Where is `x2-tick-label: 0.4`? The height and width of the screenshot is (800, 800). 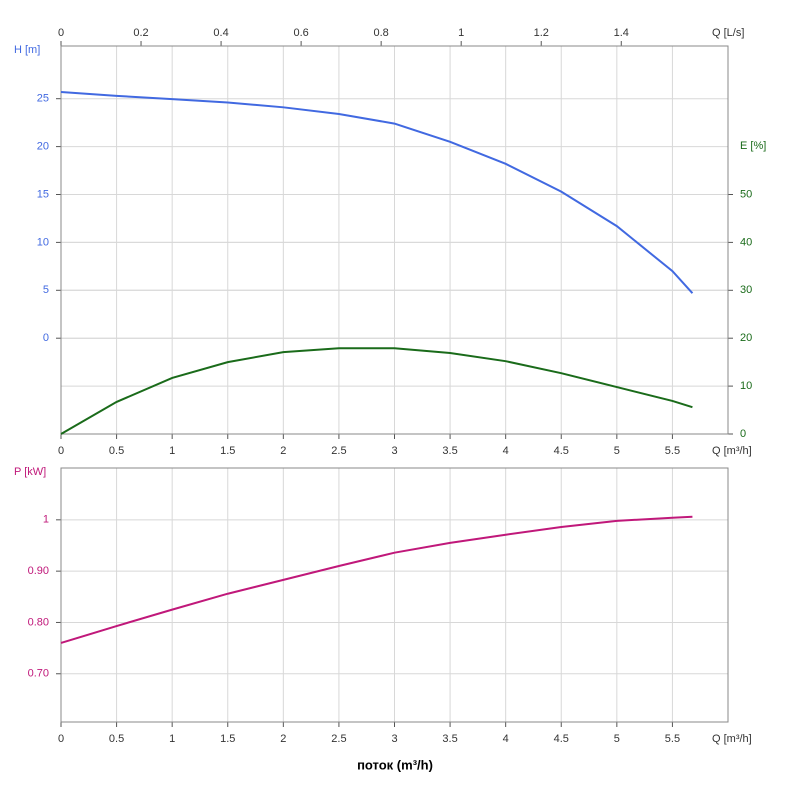
x2-tick-label: 0.4 is located at coordinates (220, 33).